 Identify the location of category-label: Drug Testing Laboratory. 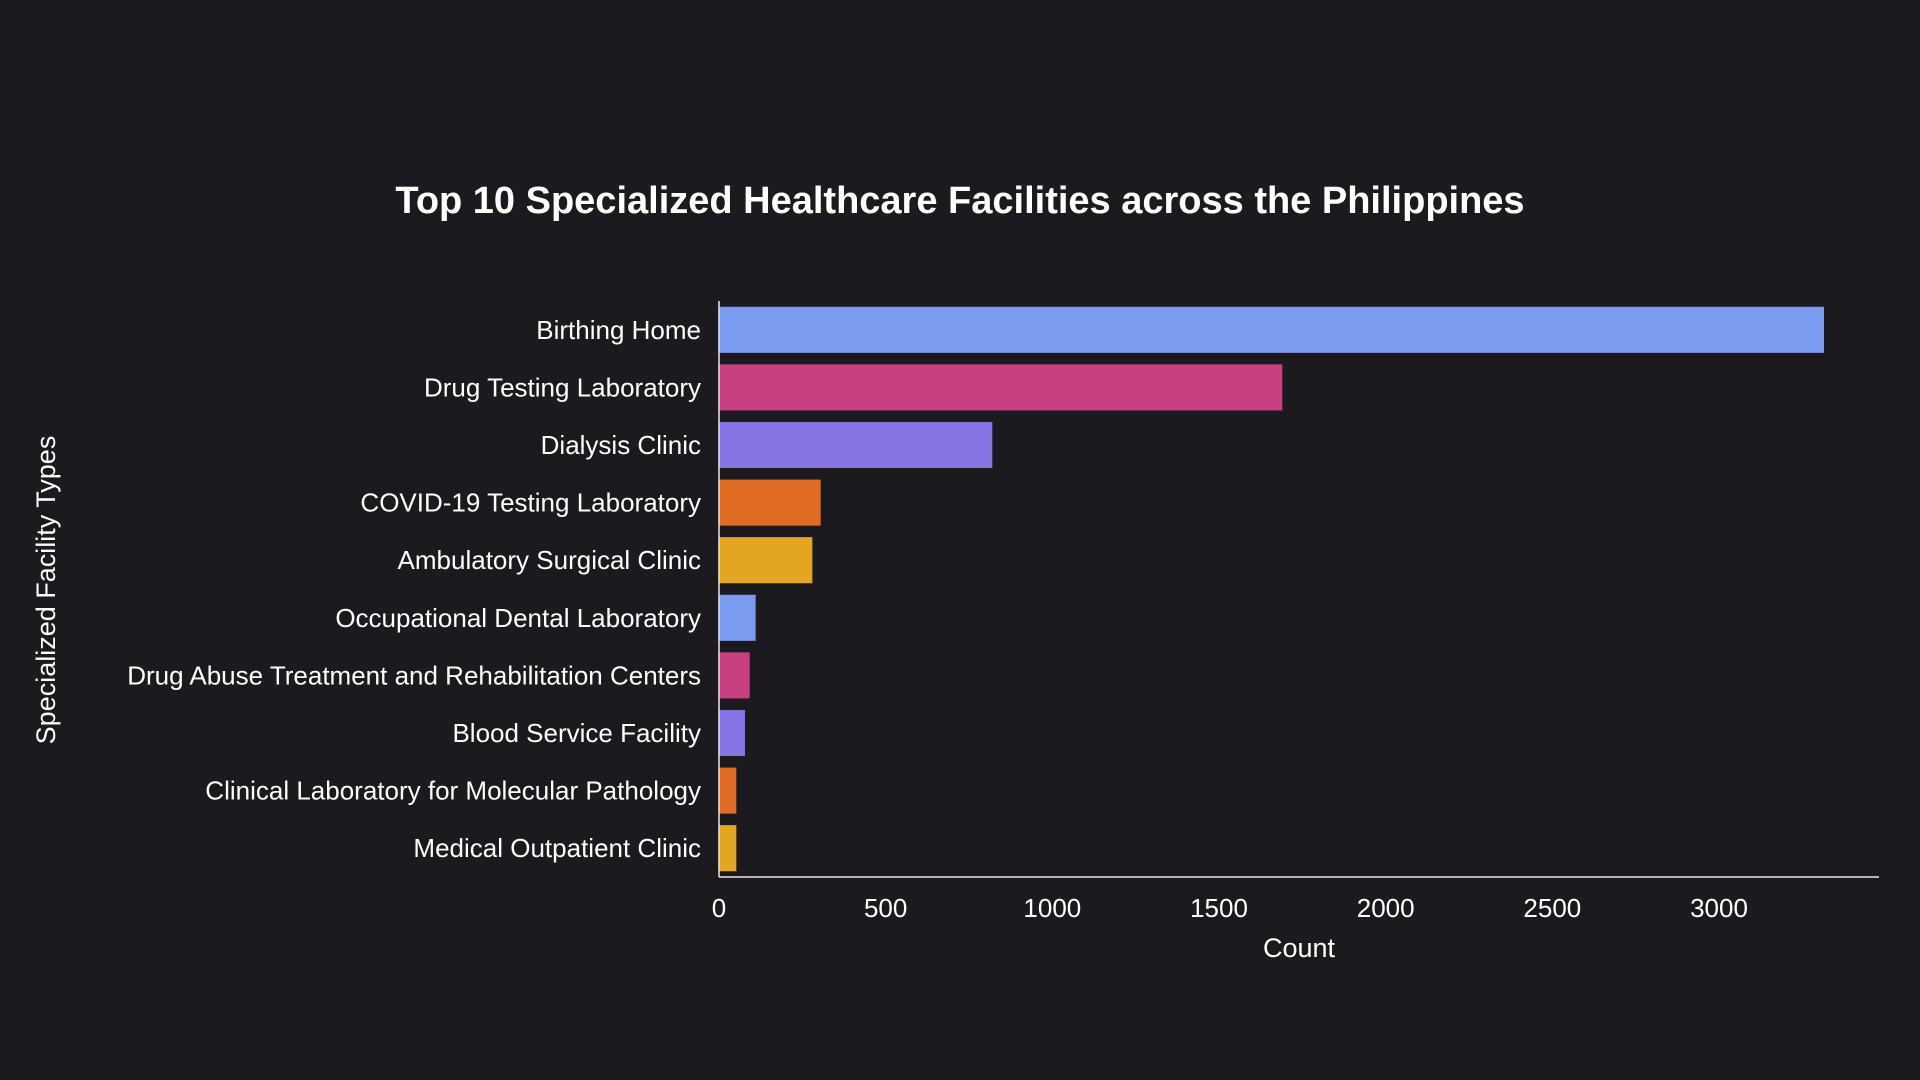
(562, 387).